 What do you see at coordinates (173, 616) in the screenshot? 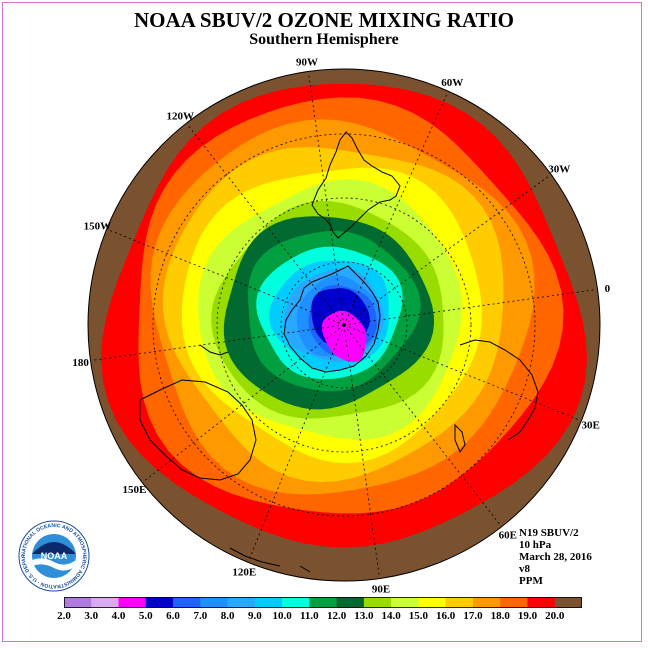
I see `colorbar-tick-label: 6.0` at bounding box center [173, 616].